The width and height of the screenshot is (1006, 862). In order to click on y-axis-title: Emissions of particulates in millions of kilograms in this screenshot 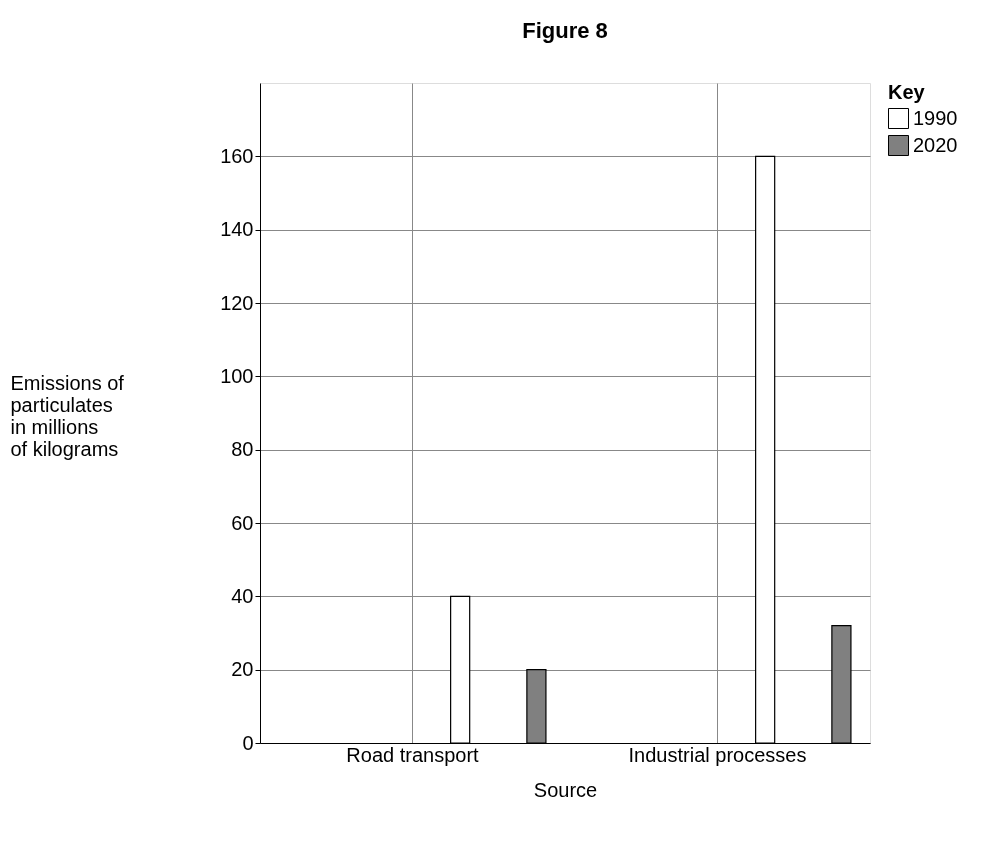, I will do `click(67, 415)`.